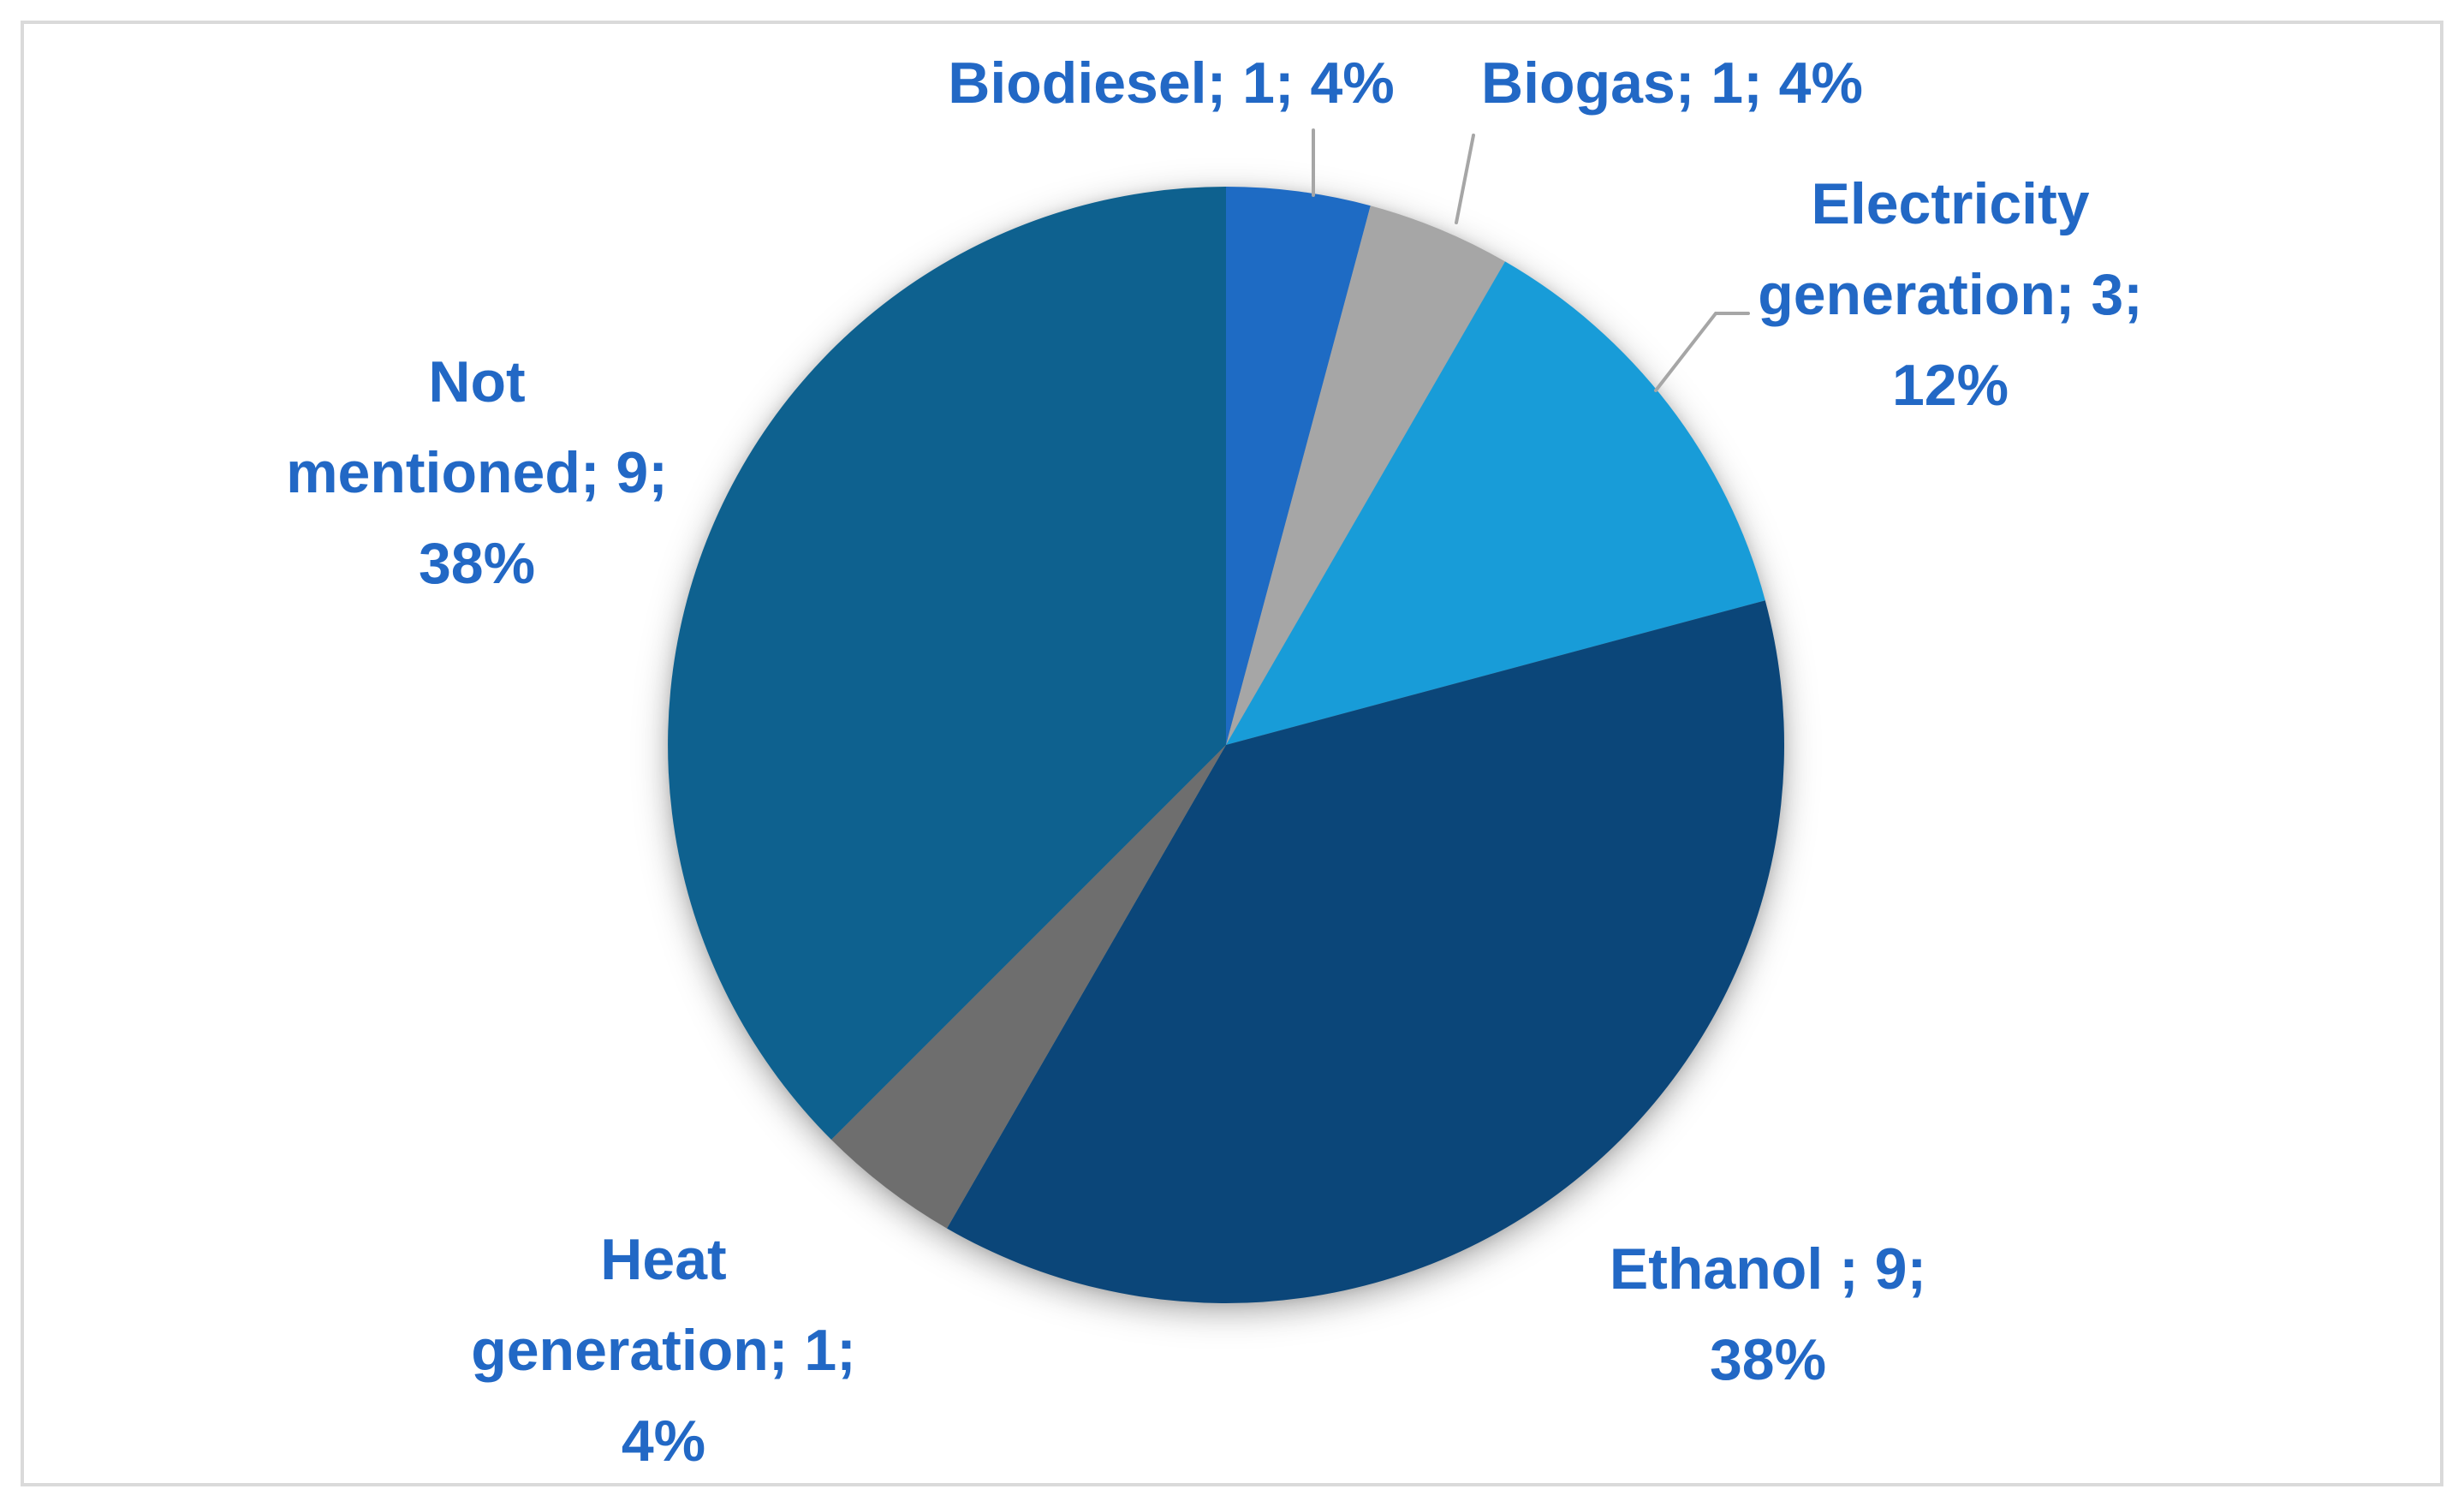 This screenshot has width=2464, height=1507. Describe the element at coordinates (1768, 1314) in the screenshot. I see `pie-label-ethanol: Ethanol ; 9; 38%` at that location.